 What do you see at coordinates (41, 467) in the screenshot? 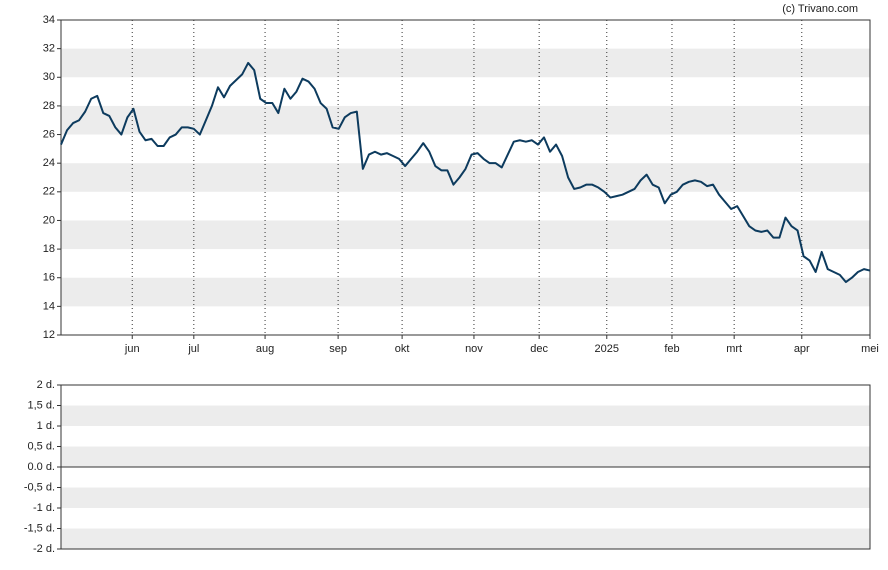
I see `y-tick-label: 0.0 d.` at bounding box center [41, 467].